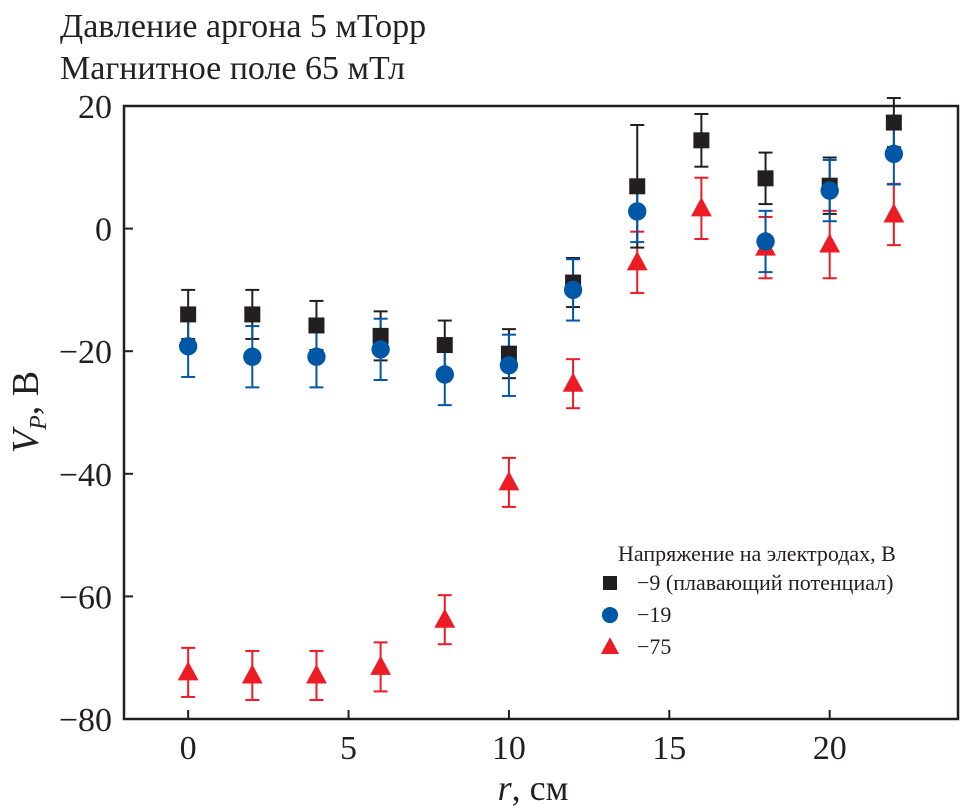 The image size is (960, 810). Describe the element at coordinates (509, 748) in the screenshot. I see `x-tick-label: 10` at that location.